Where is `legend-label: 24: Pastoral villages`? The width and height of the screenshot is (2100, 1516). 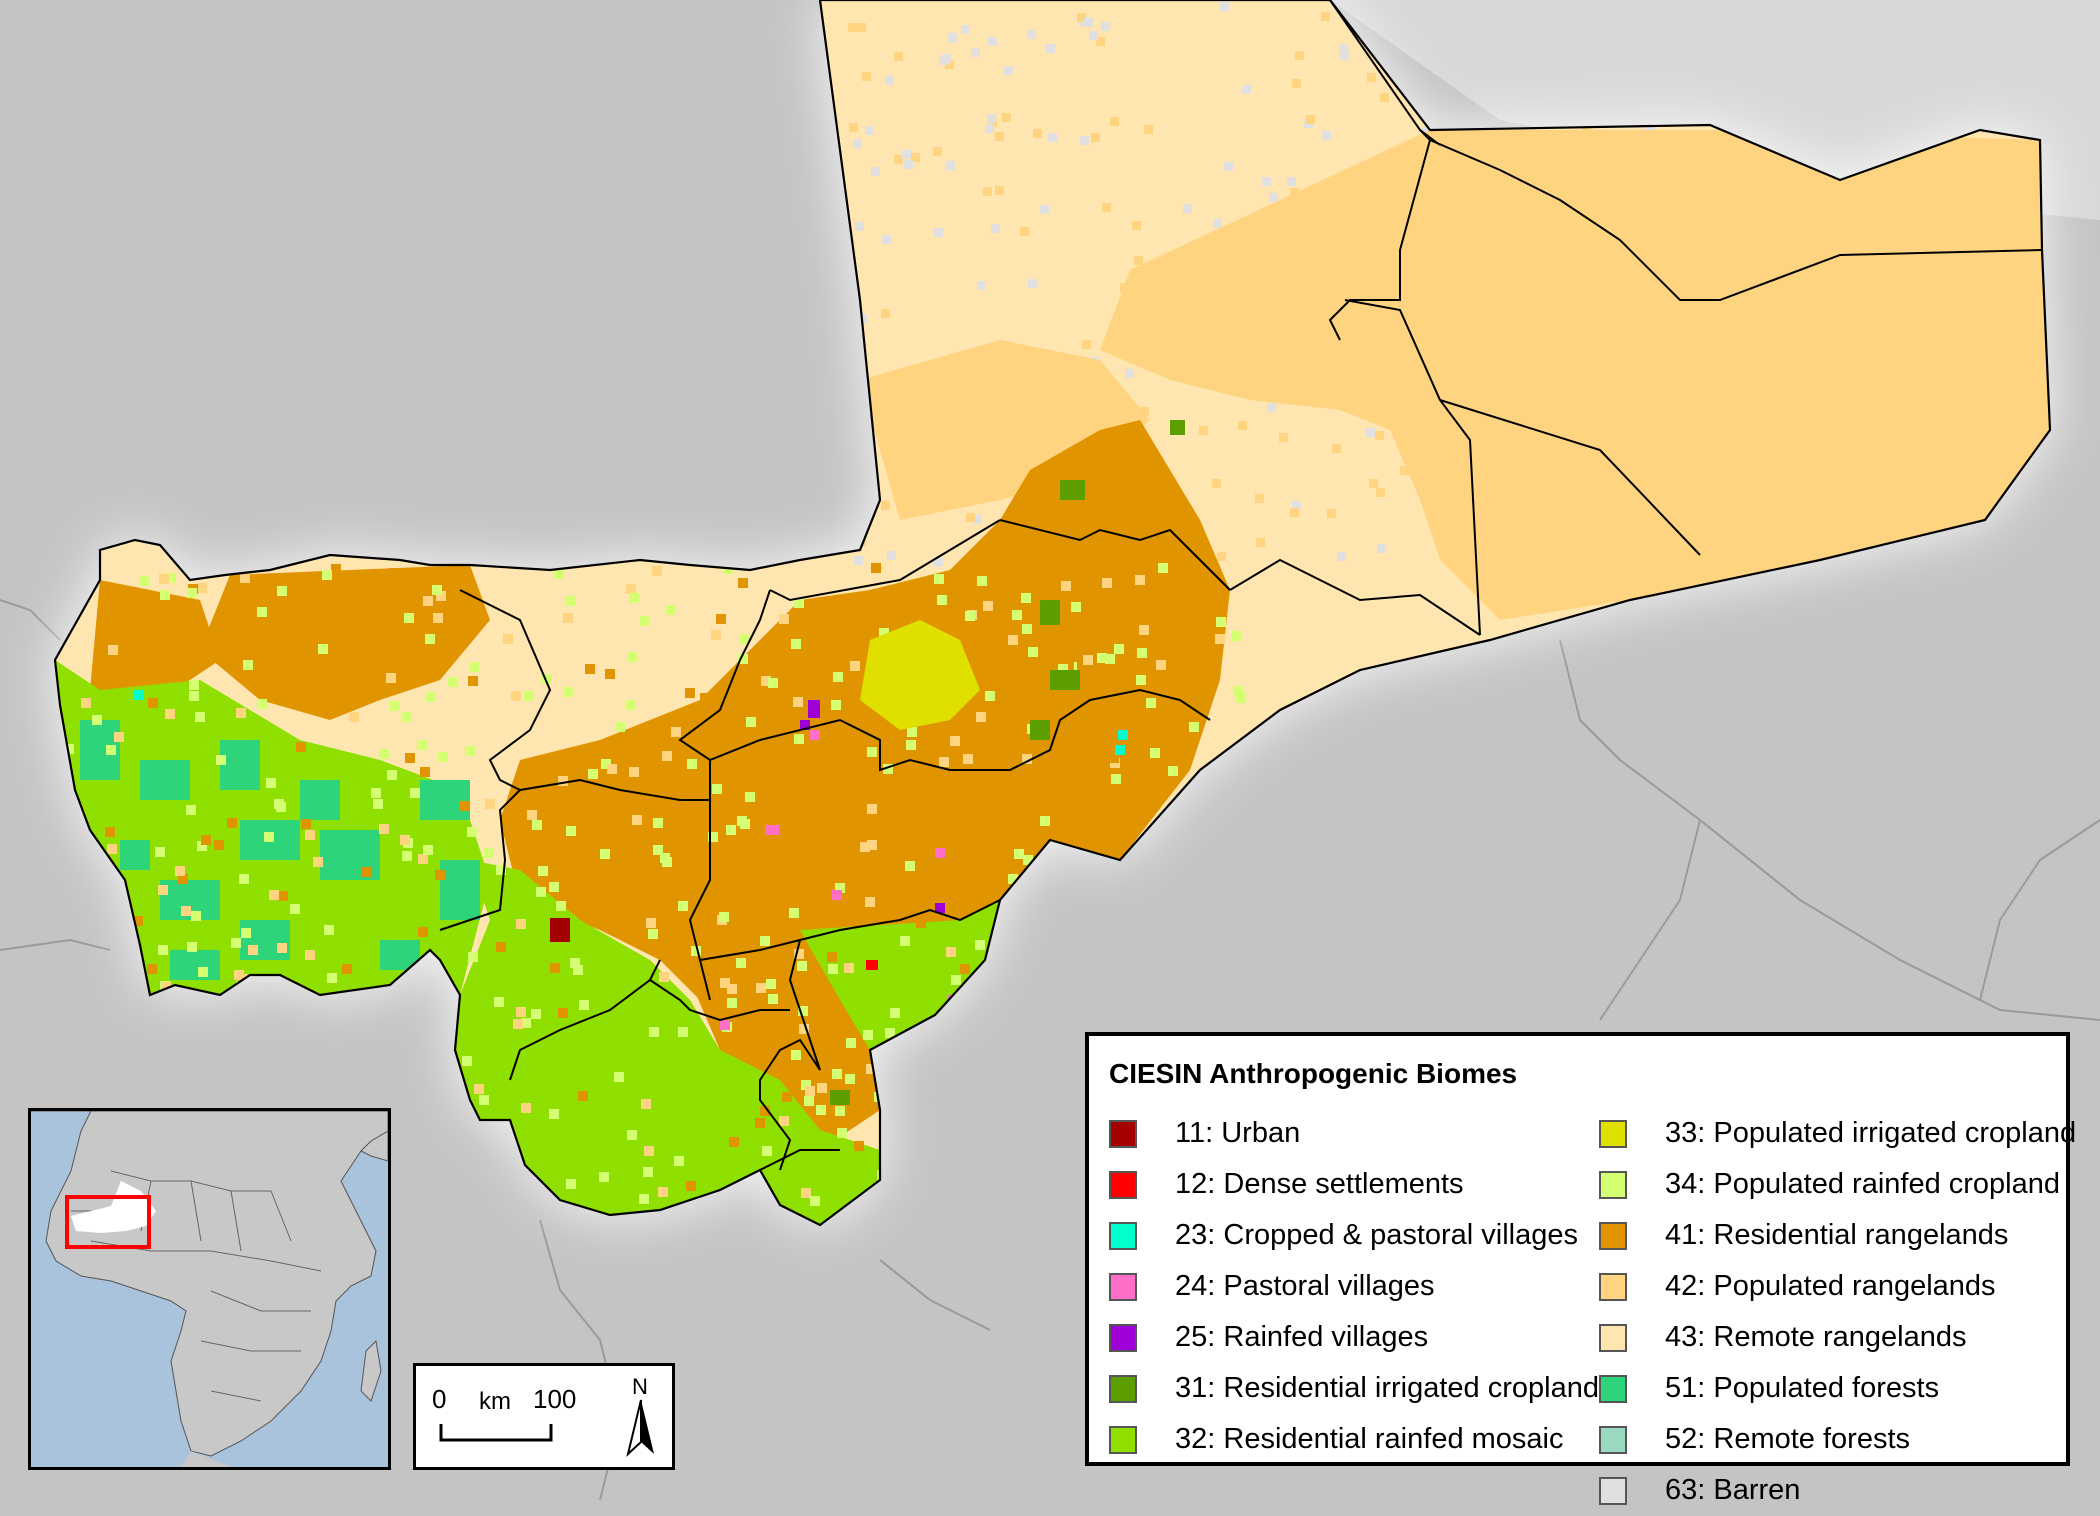
legend-label: 24: Pastoral villages is located at coordinates (1305, 1286).